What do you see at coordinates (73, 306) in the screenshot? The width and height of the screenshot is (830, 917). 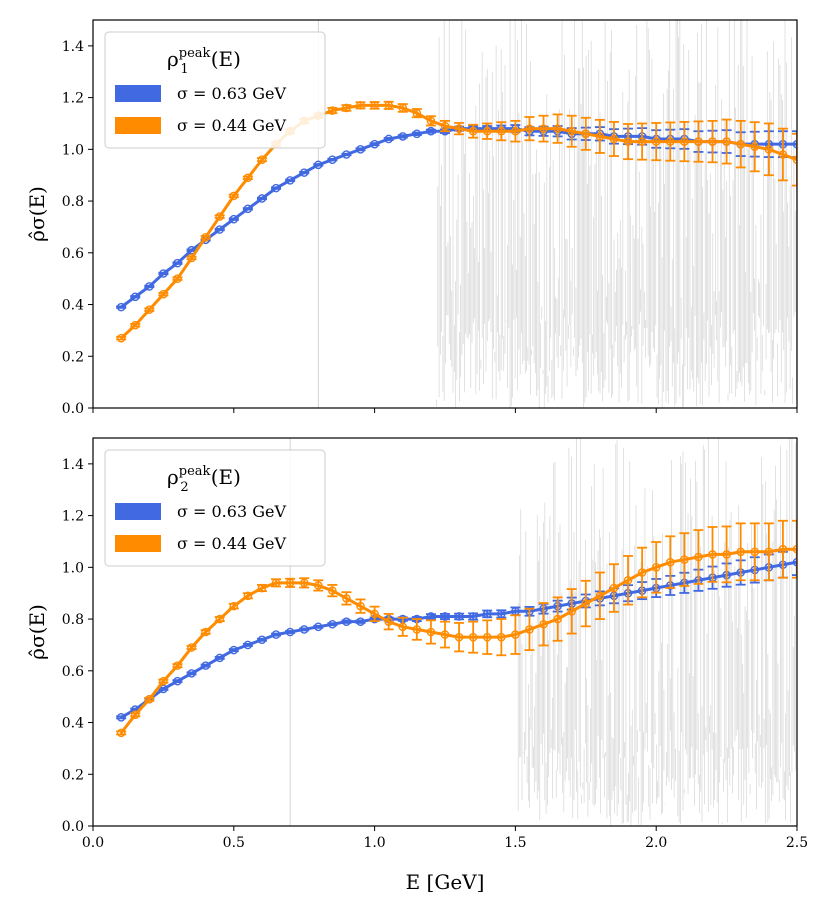 I see `y-tick-label: 0.4` at bounding box center [73, 306].